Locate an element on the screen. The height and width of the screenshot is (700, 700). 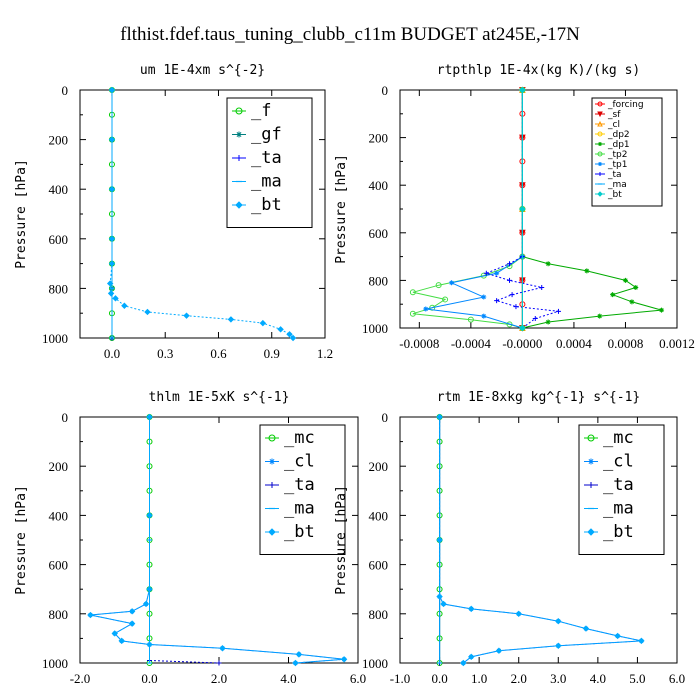
legend-label: _gf is located at coordinates (266, 135).